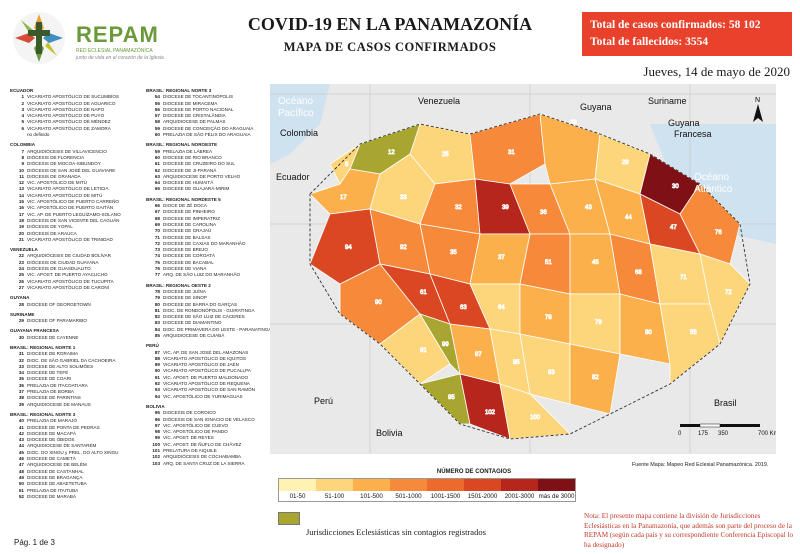 This screenshot has width=800, height=554. I want to click on index-item: 27 VICARIATO APOSTÓLICO DE CARONÍ, so click(75, 288).